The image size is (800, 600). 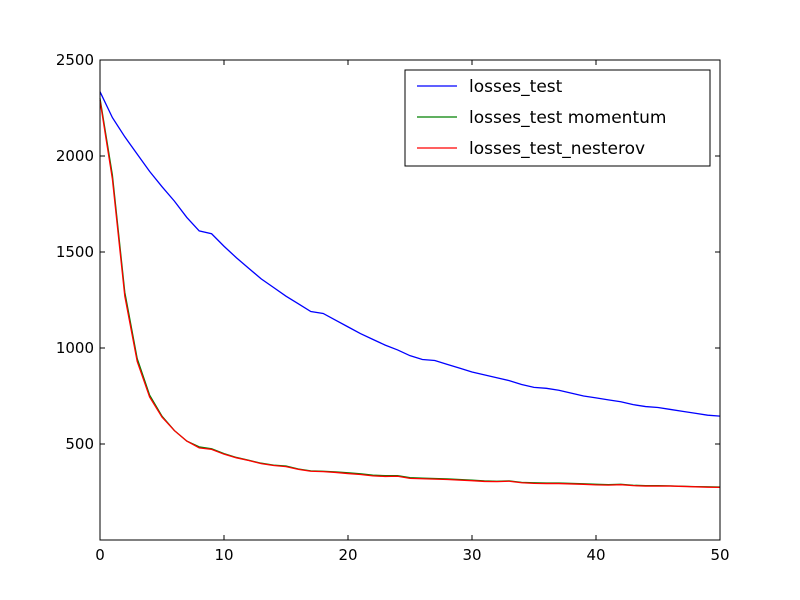 I want to click on y-tick-label: 1000, so click(x=75, y=348).